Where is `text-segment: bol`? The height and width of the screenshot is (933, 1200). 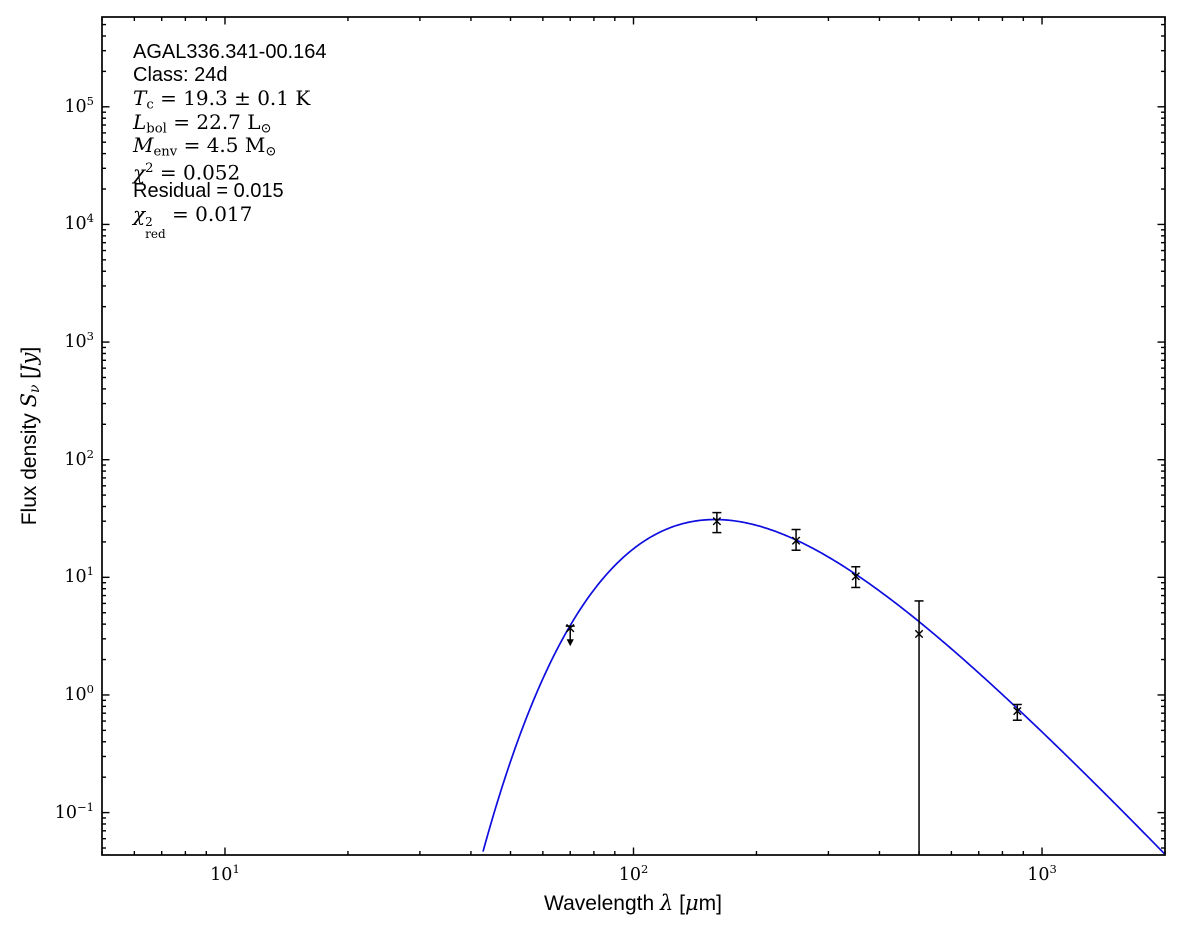
text-segment: bol is located at coordinates (156, 128).